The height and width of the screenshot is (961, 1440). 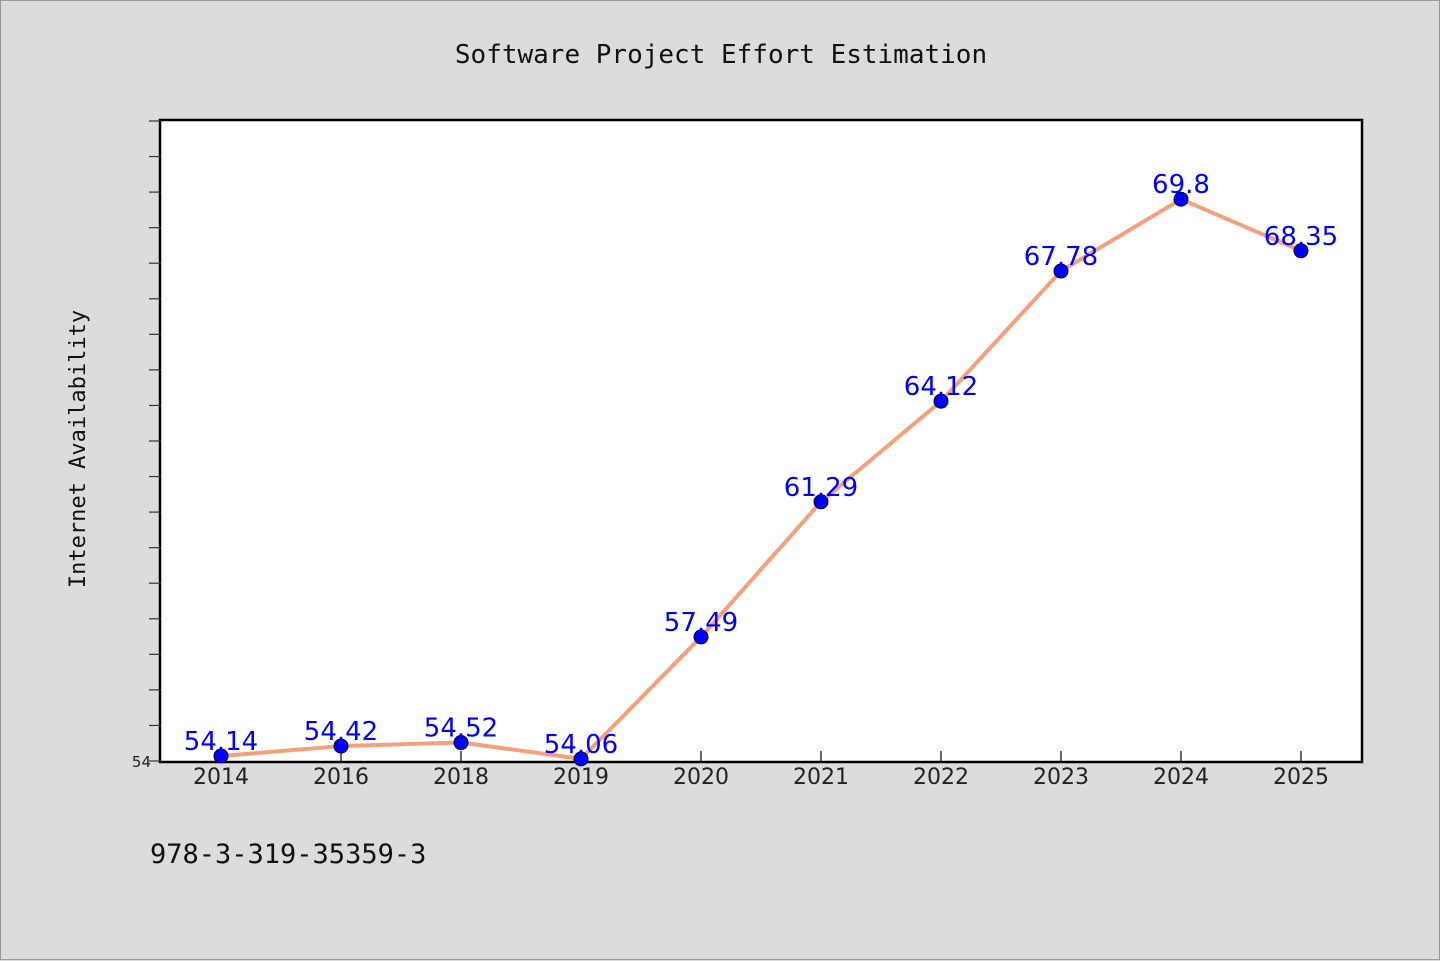 I want to click on y-axis-ticks: 54, so click(x=146, y=445).